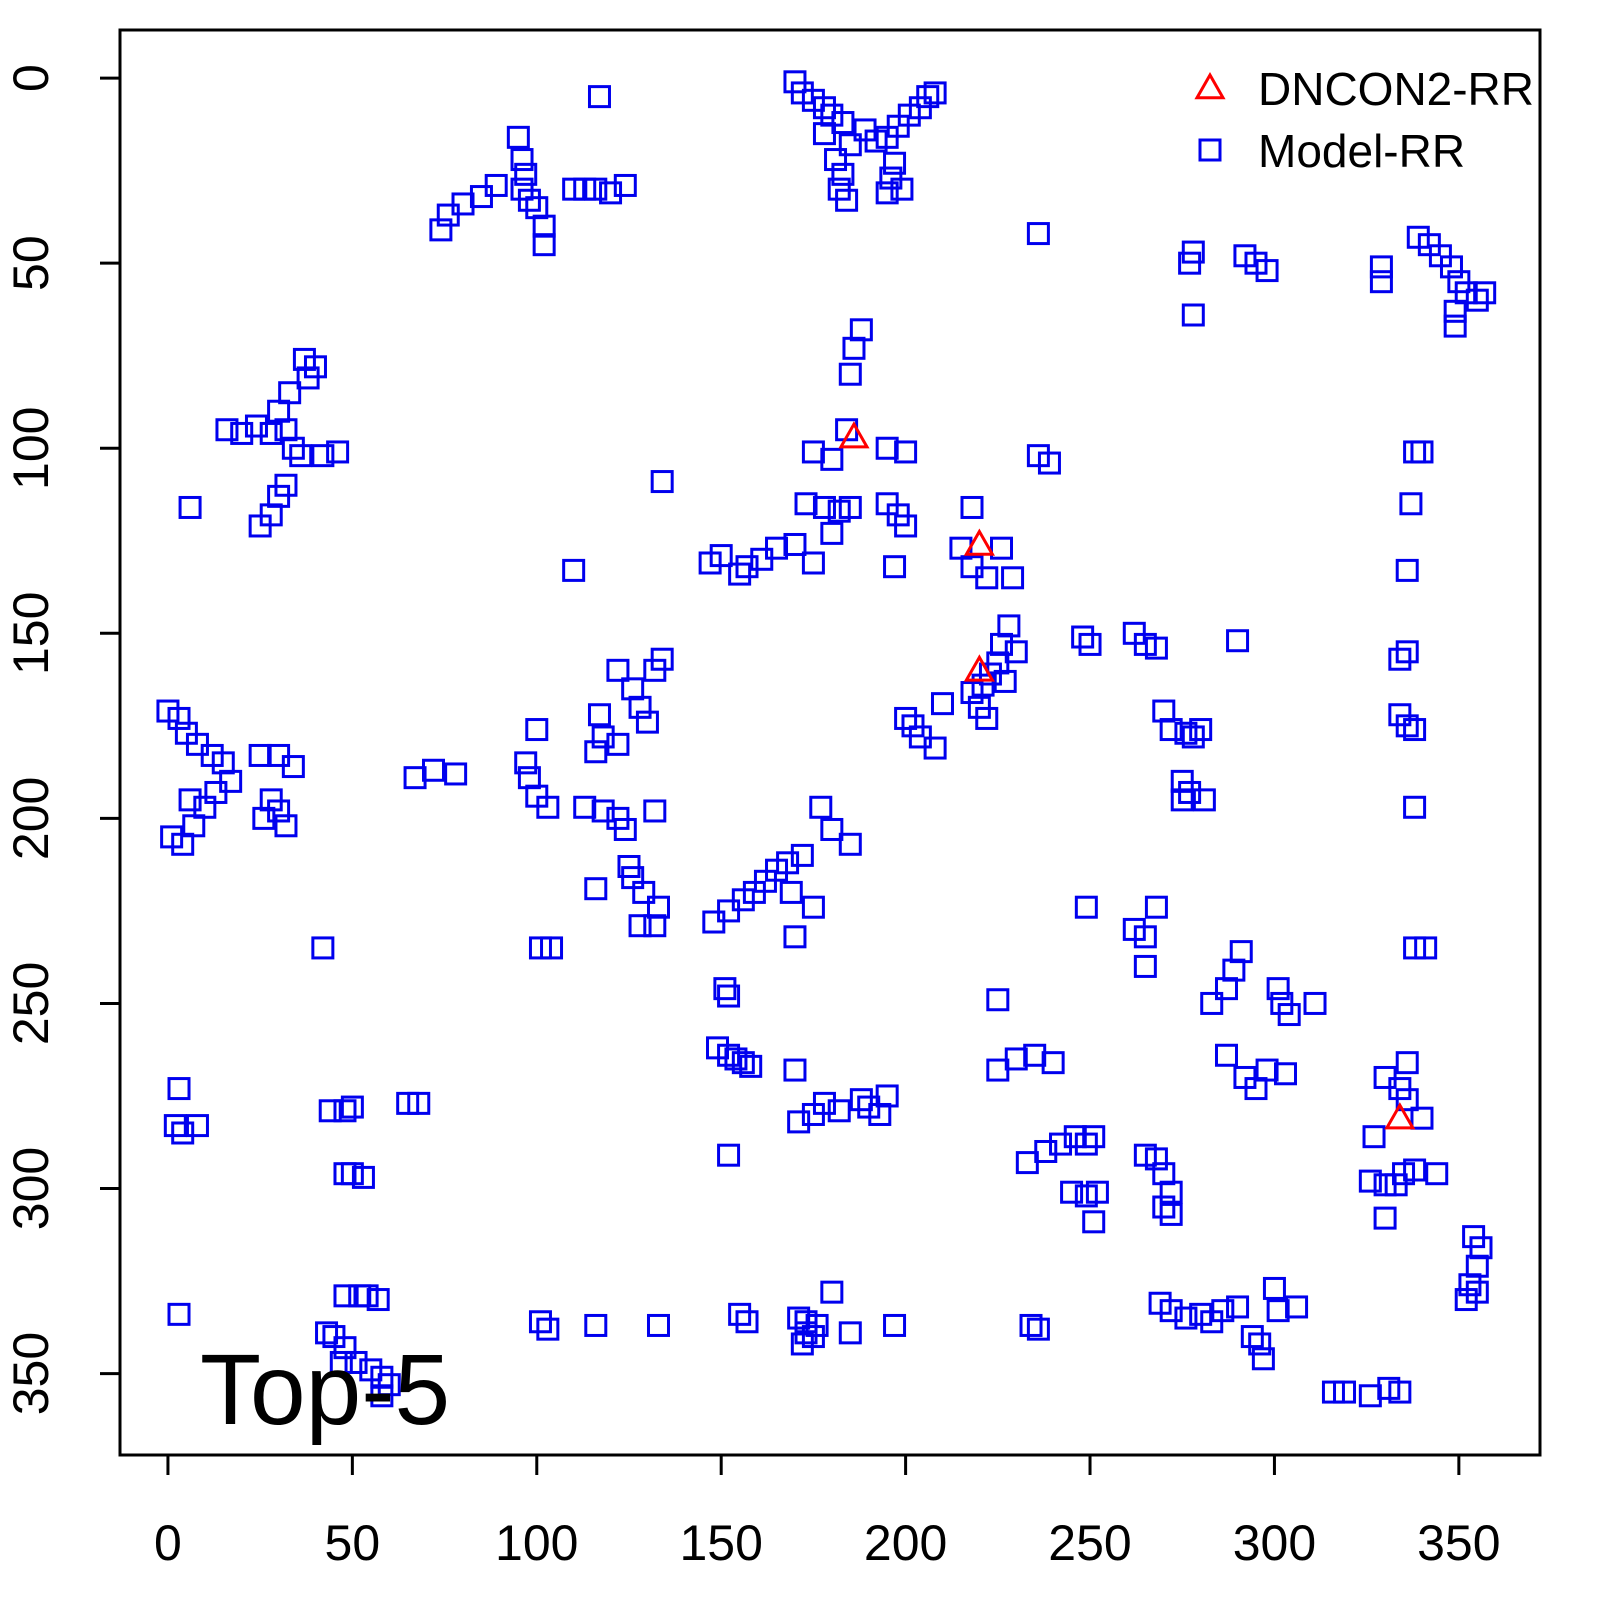 The height and width of the screenshot is (1600, 1600). Describe the element at coordinates (1458, 1543) in the screenshot. I see `x-tick-label: 350` at that location.